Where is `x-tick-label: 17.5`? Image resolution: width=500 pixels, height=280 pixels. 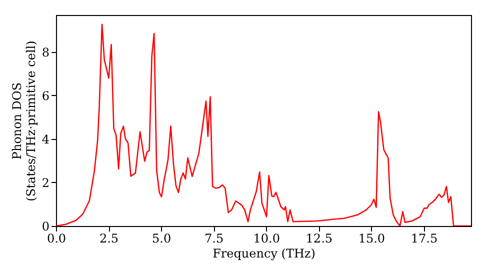 x-tick-label: 17.5 is located at coordinates (424, 239).